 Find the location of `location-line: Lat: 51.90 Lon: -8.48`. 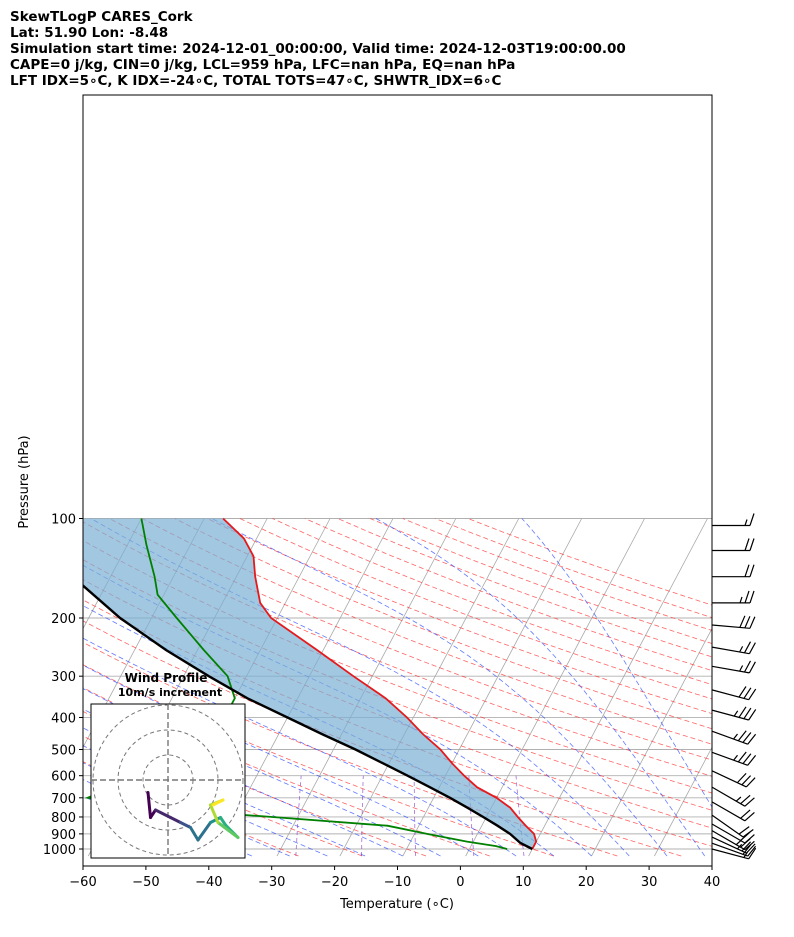

location-line: Lat: 51.90 Lon: -8.48 is located at coordinates (89, 33).